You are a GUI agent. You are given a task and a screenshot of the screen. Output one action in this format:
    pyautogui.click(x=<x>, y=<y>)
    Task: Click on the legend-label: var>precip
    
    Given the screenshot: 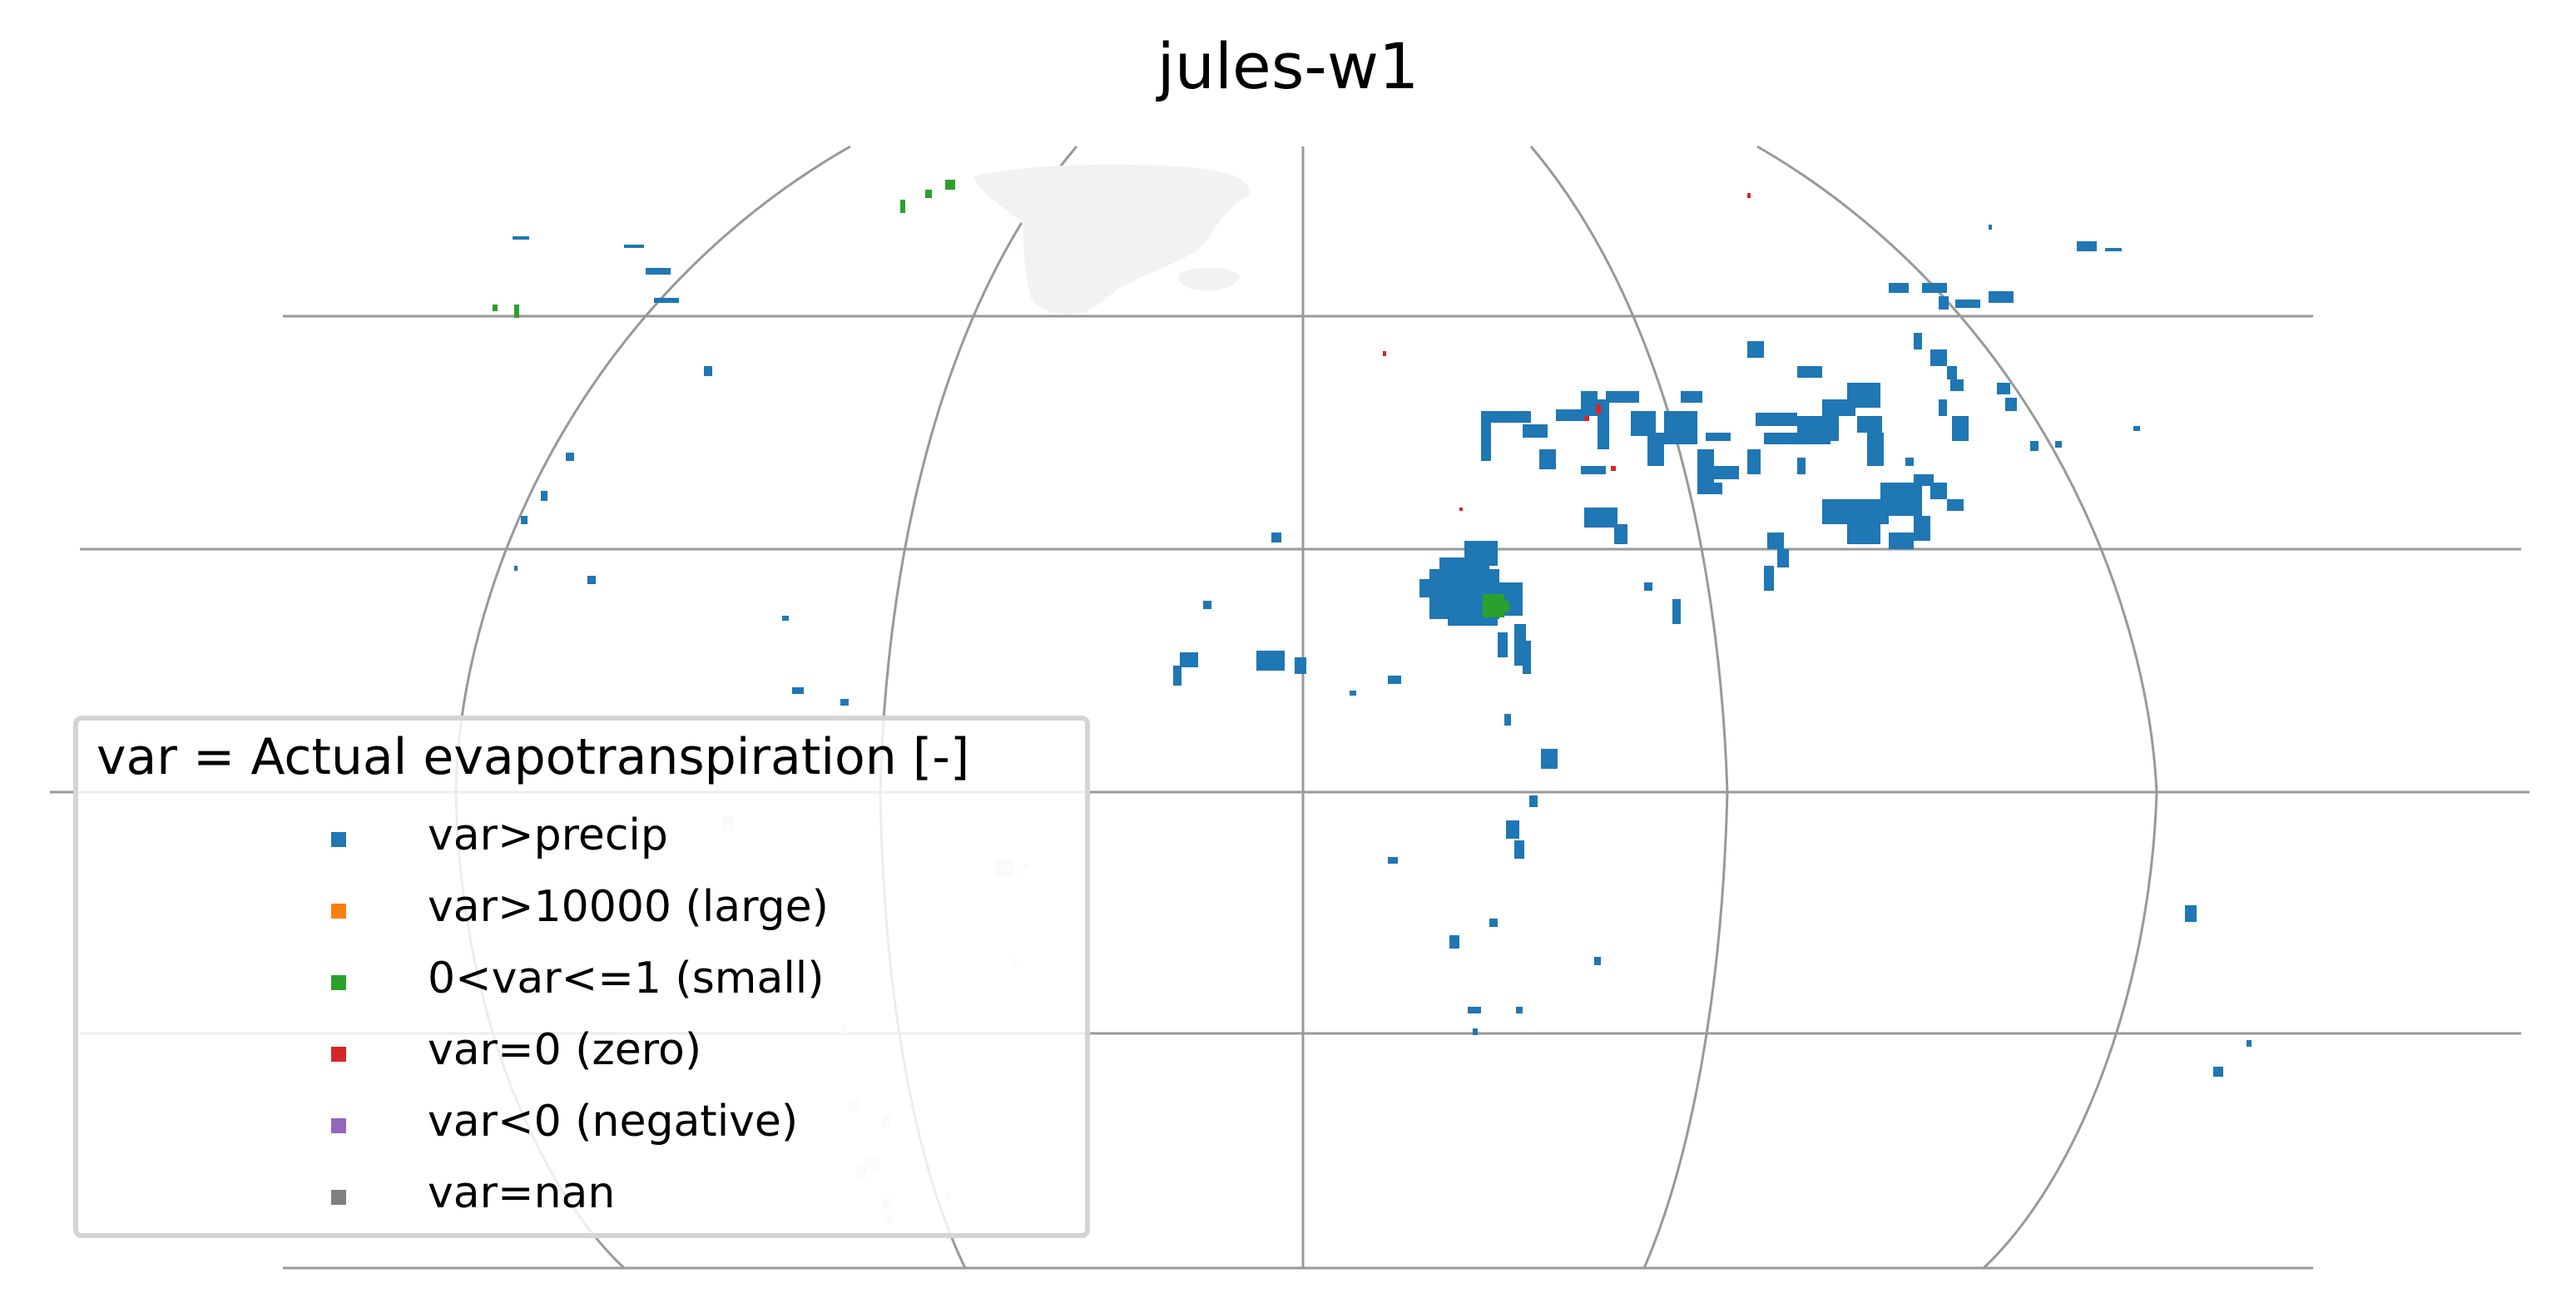 What is the action you would take?
    pyautogui.click(x=548, y=835)
    